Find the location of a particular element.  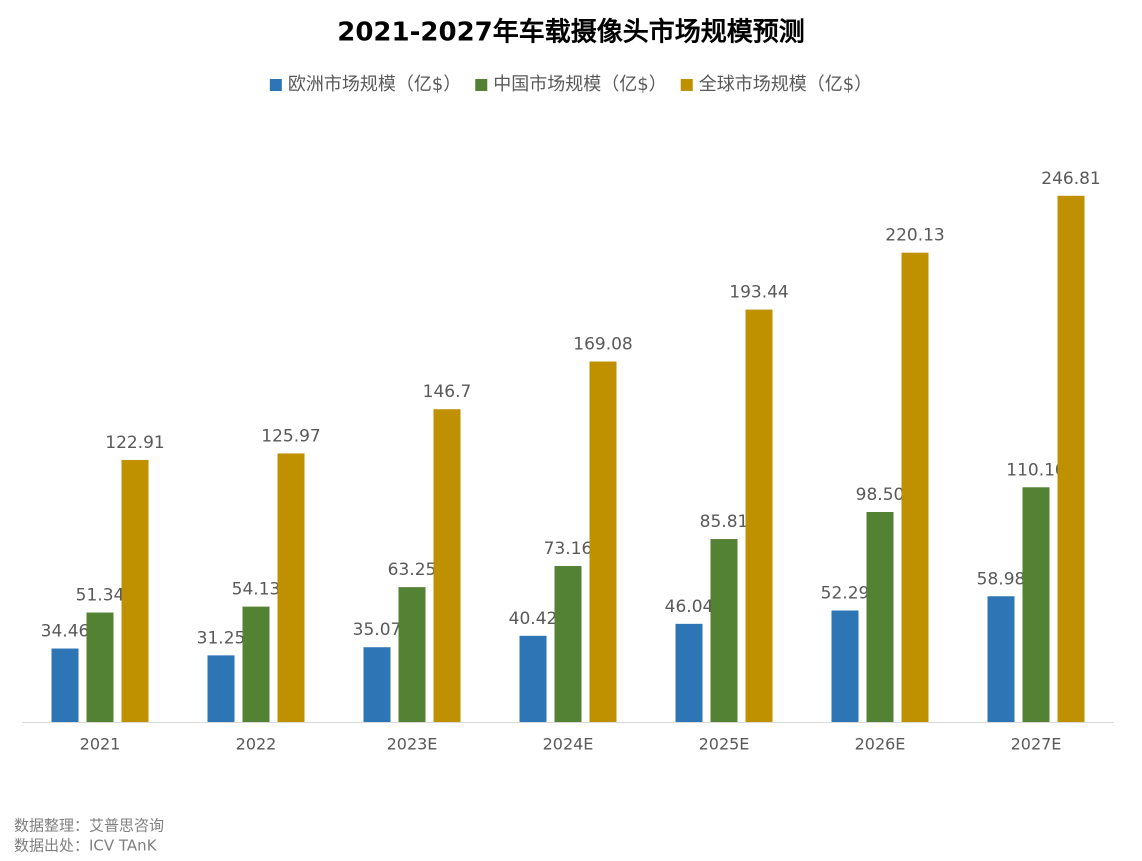

data-label: 46.04 is located at coordinates (689, 607).